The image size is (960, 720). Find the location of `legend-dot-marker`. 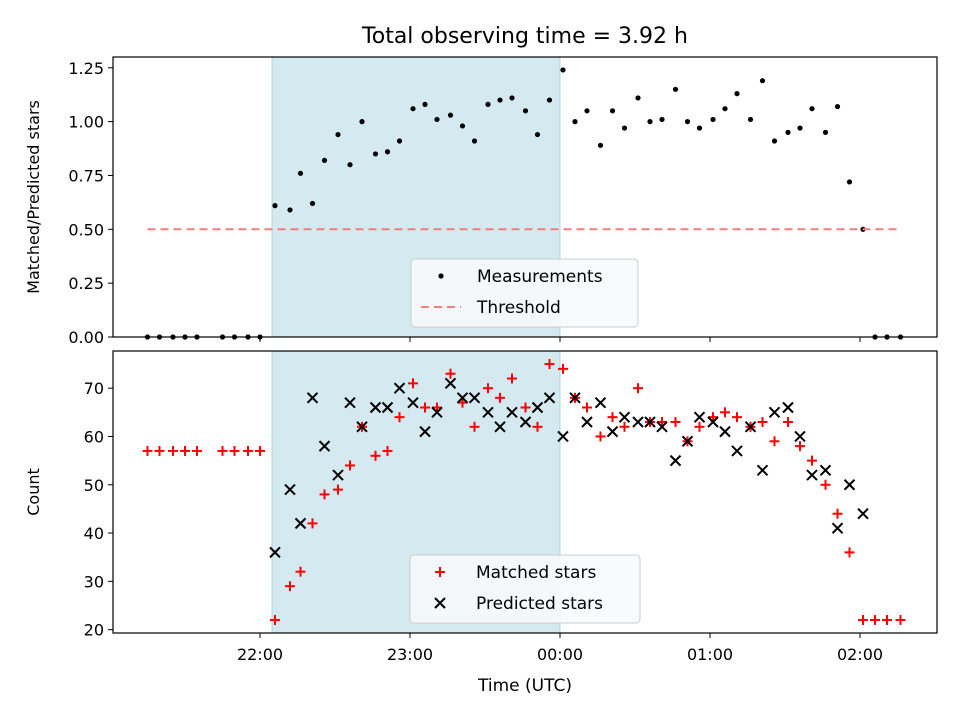

legend-dot-marker is located at coordinates (441, 276).